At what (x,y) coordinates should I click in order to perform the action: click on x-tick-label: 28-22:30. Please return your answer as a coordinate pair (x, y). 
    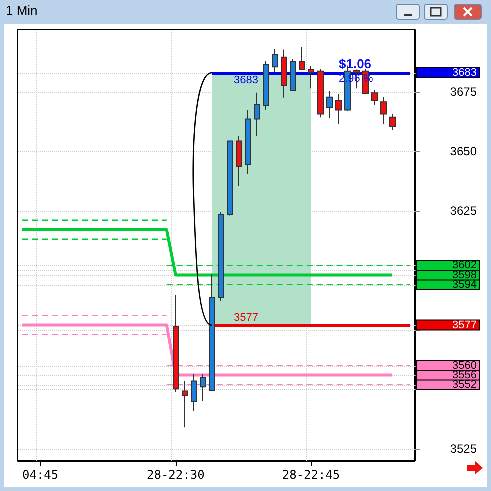
    Looking at the image, I should click on (176, 475).